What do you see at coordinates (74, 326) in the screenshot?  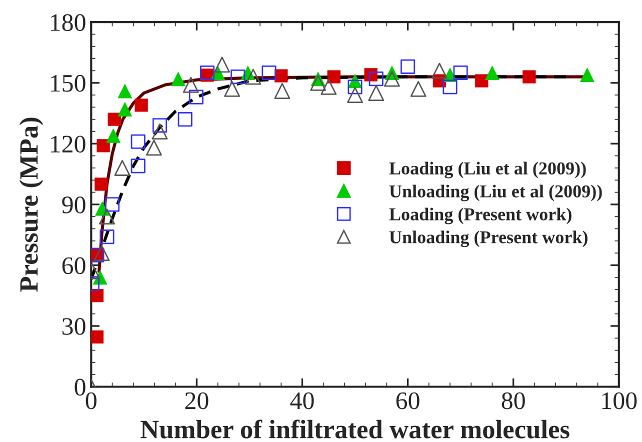 I see `y-tick-label: 30` at bounding box center [74, 326].